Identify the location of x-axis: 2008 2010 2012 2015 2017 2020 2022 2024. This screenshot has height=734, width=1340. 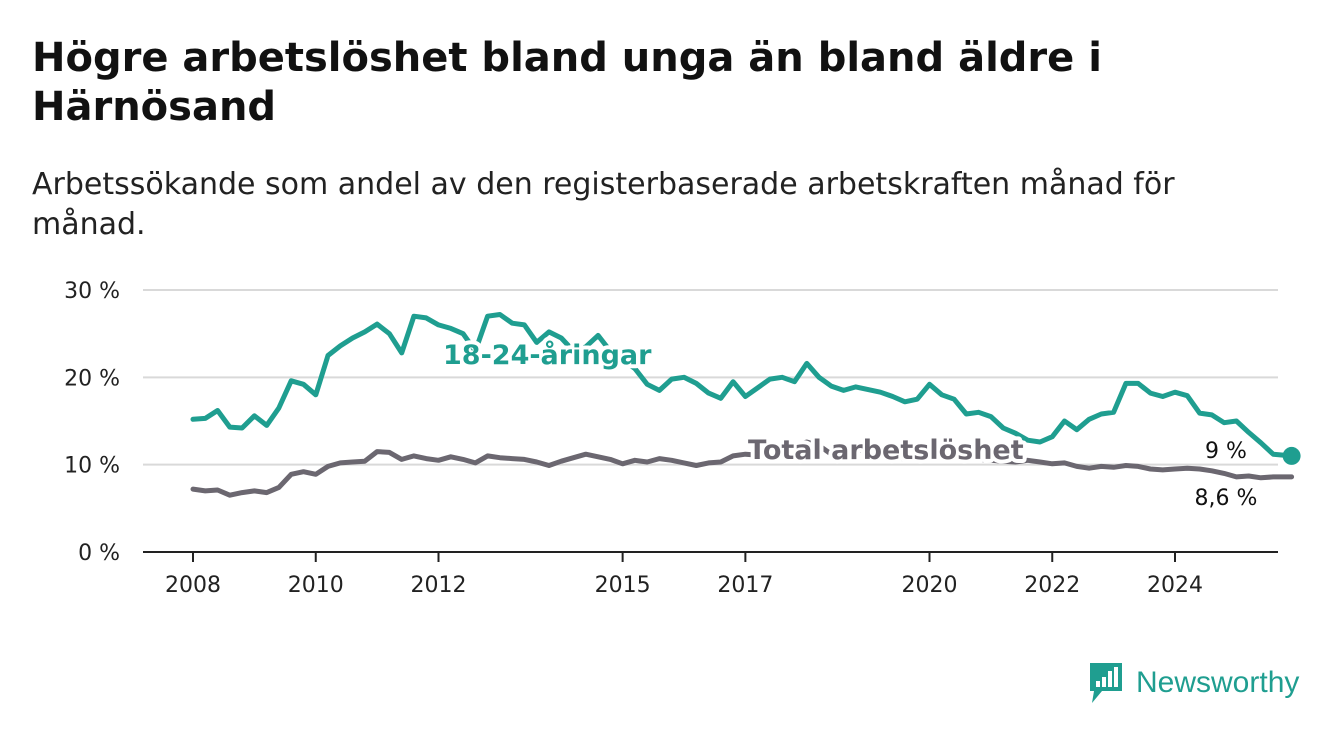
(710, 574).